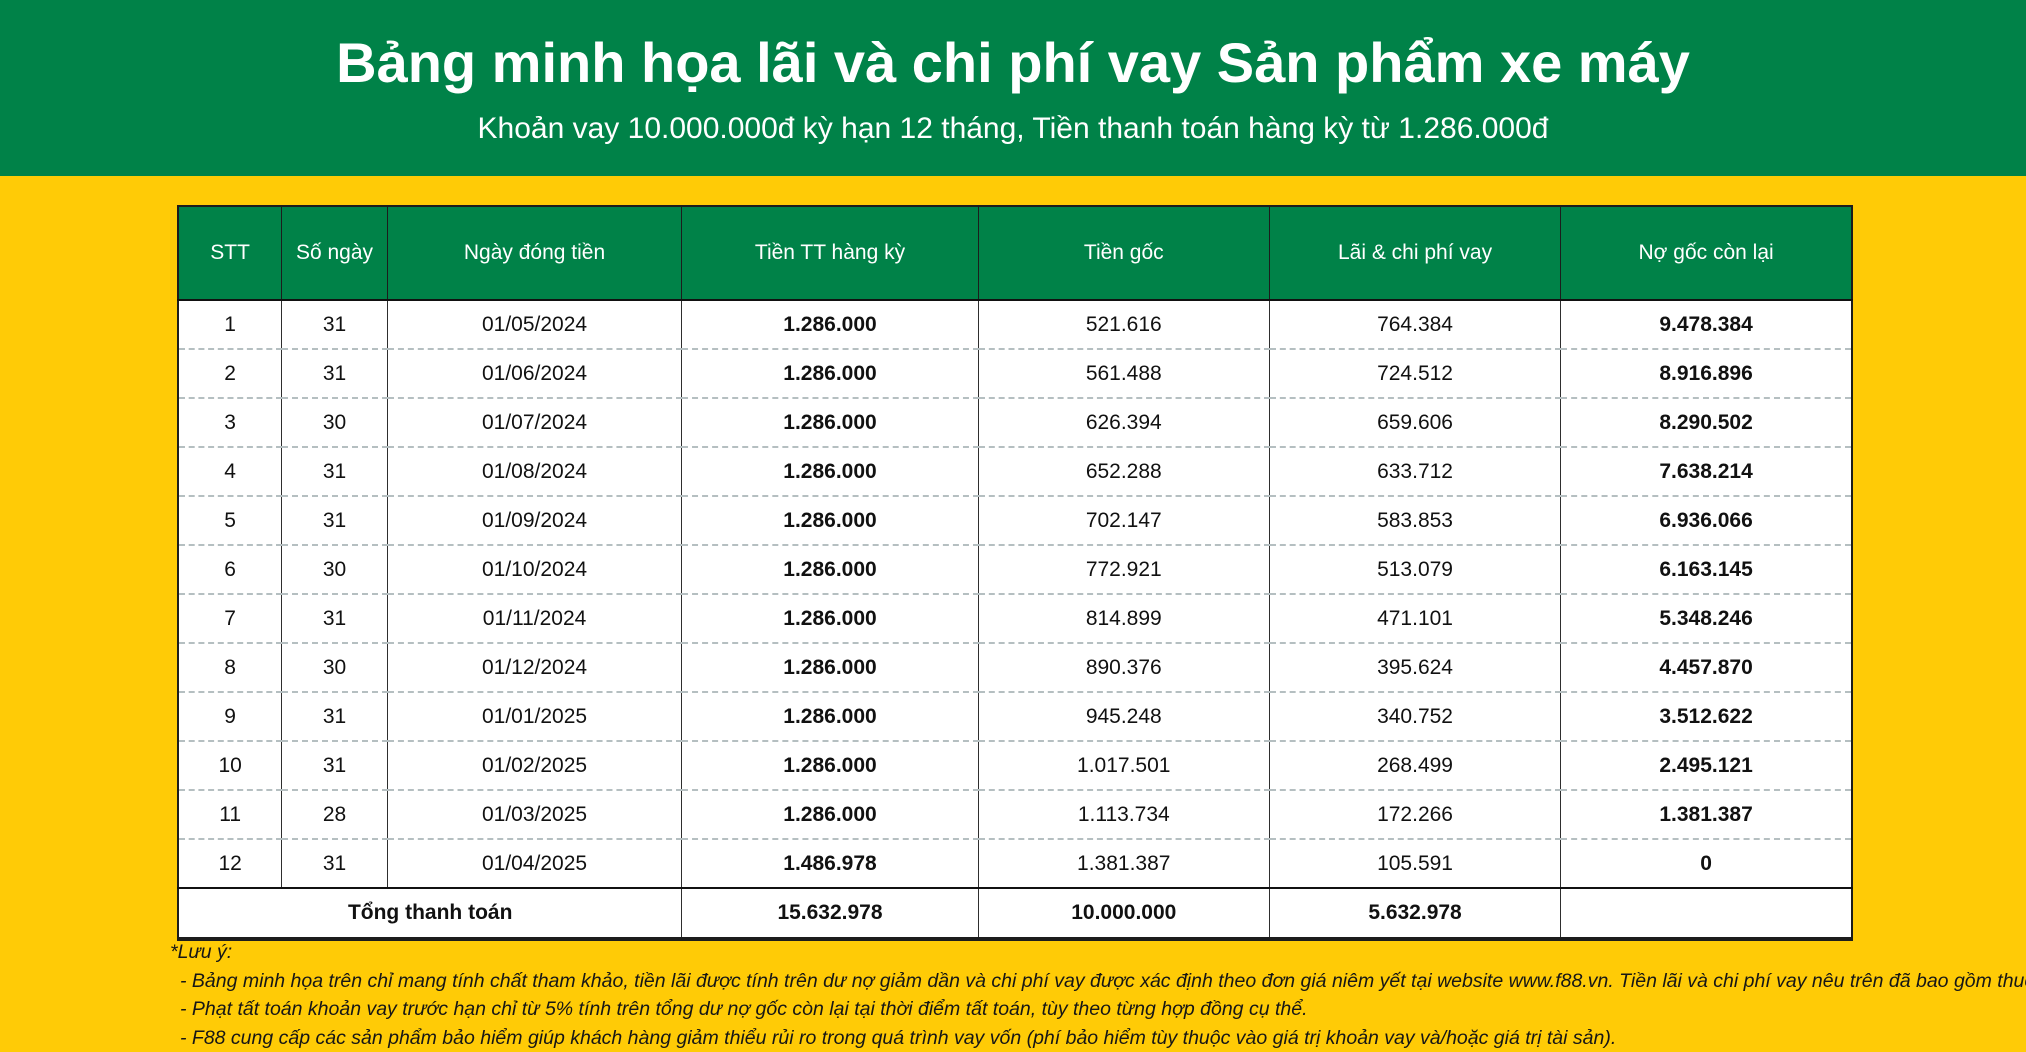 The height and width of the screenshot is (1052, 2026). What do you see at coordinates (1123, 814) in the screenshot?
I see `table-cell: 1.113.734` at bounding box center [1123, 814].